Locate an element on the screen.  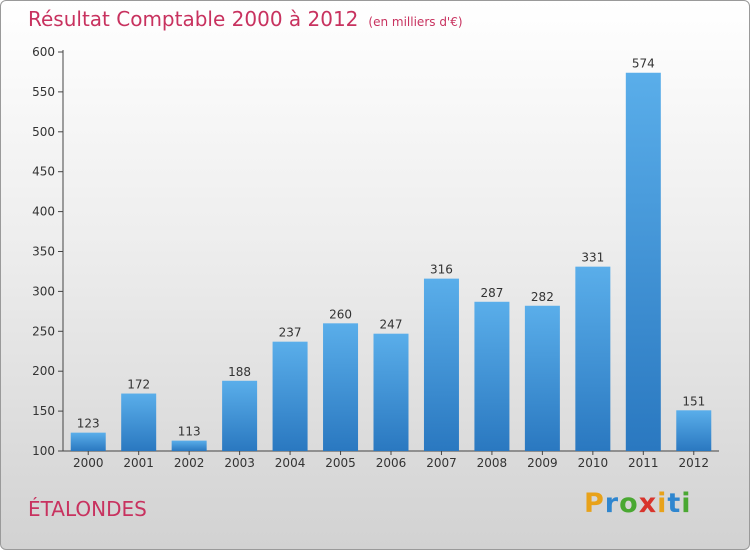
logo-letter: t is located at coordinates (674, 503).